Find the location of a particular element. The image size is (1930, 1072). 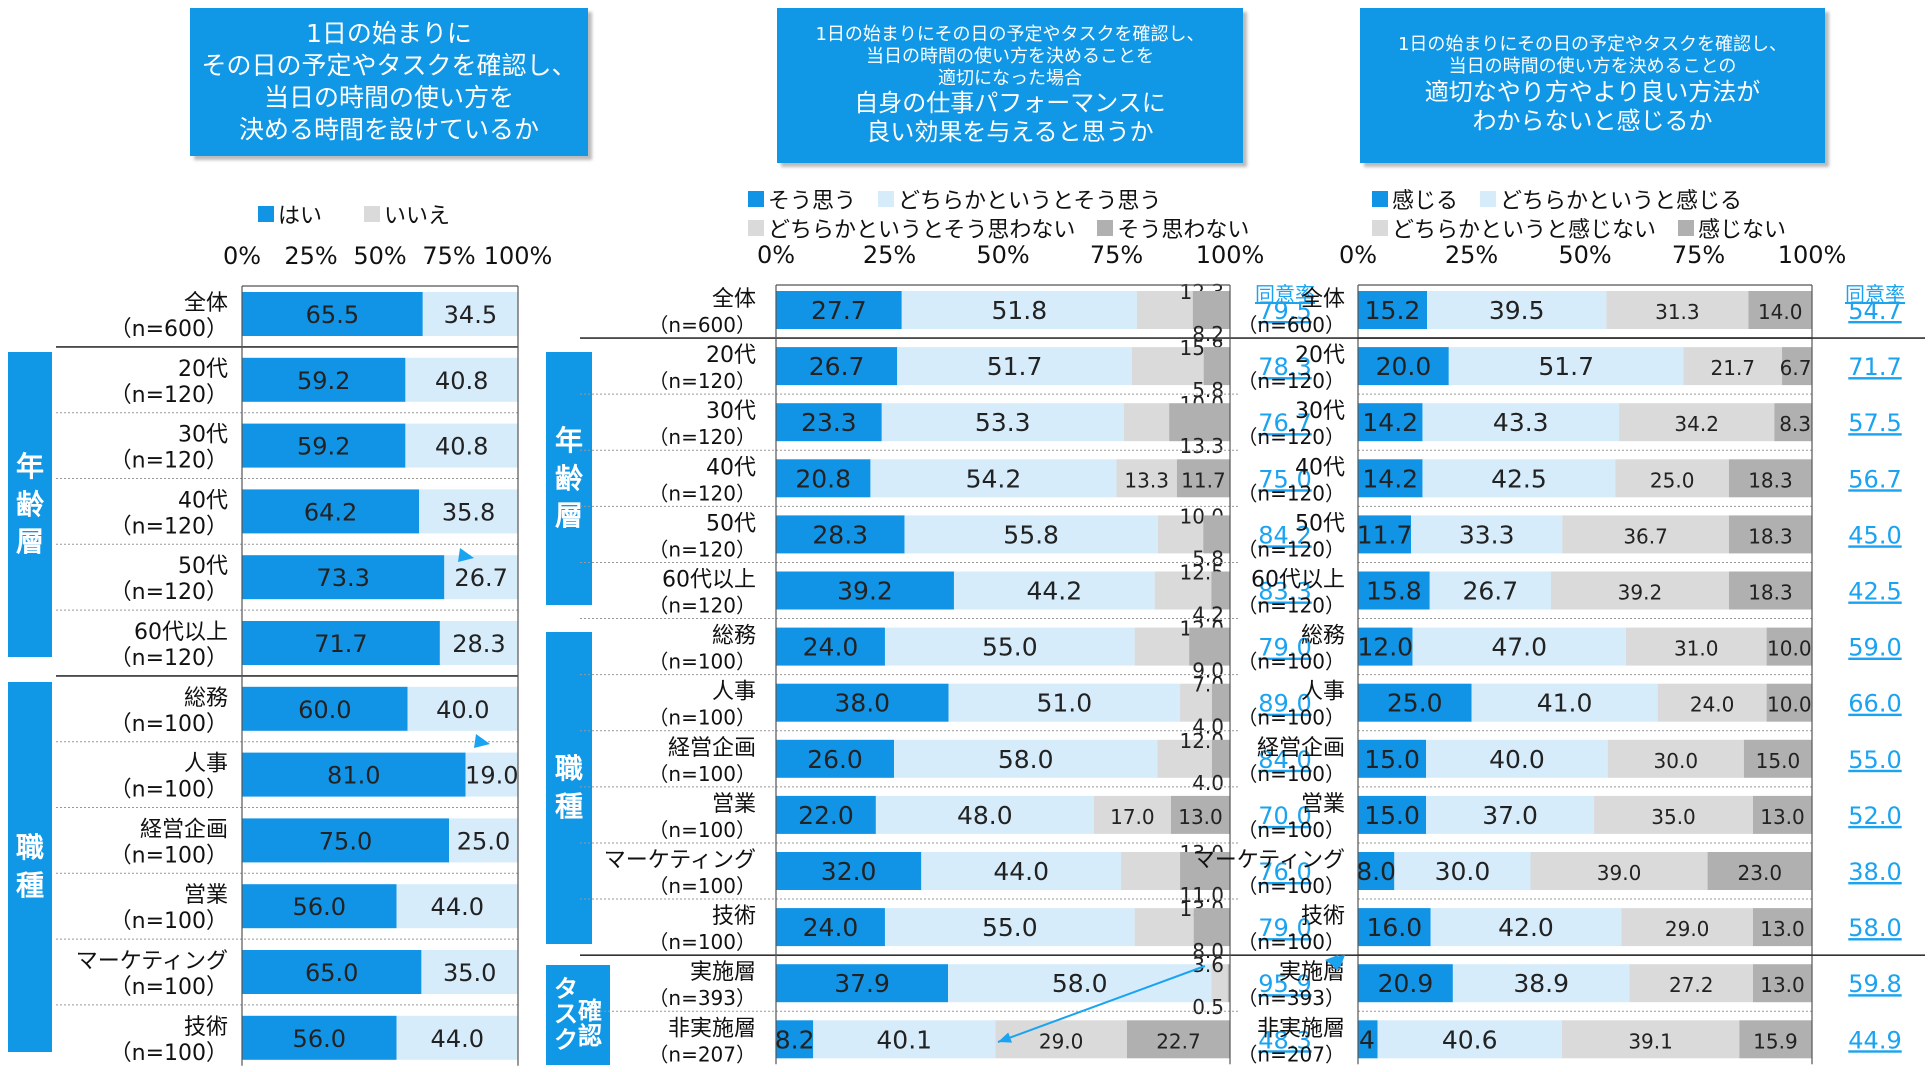

agree-rate-value: 52.0 is located at coordinates (1874, 816).